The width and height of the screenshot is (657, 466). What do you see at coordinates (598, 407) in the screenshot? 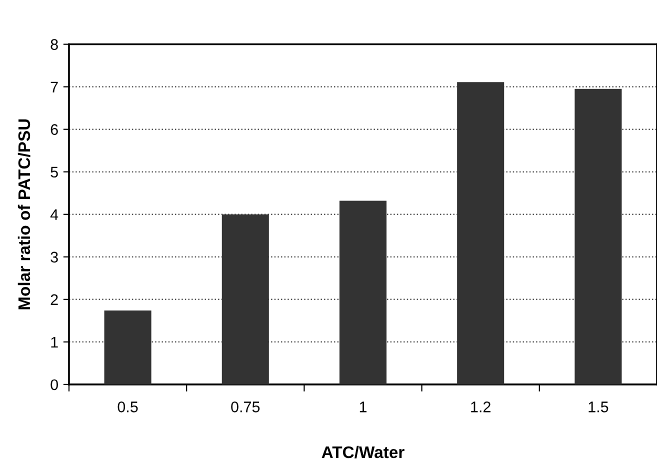
I see `x-tick-label: 1.5` at bounding box center [598, 407].